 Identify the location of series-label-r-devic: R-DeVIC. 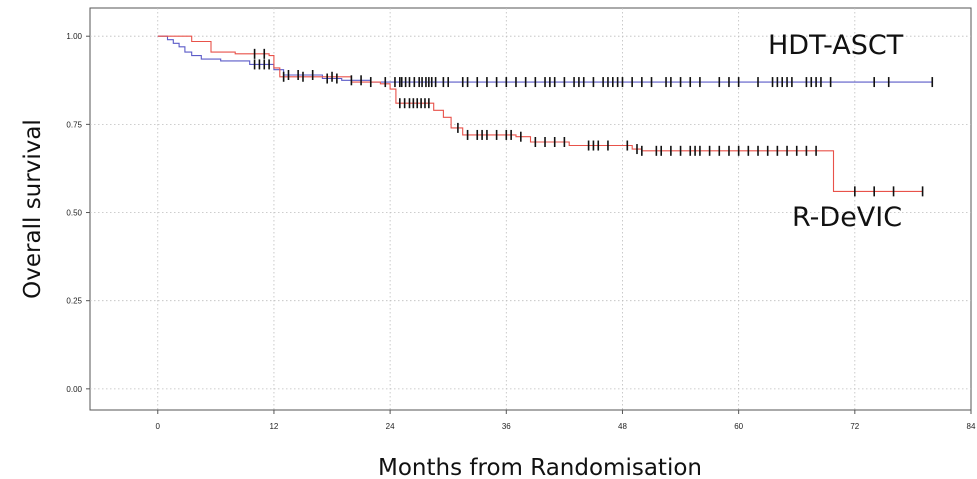
(847, 217).